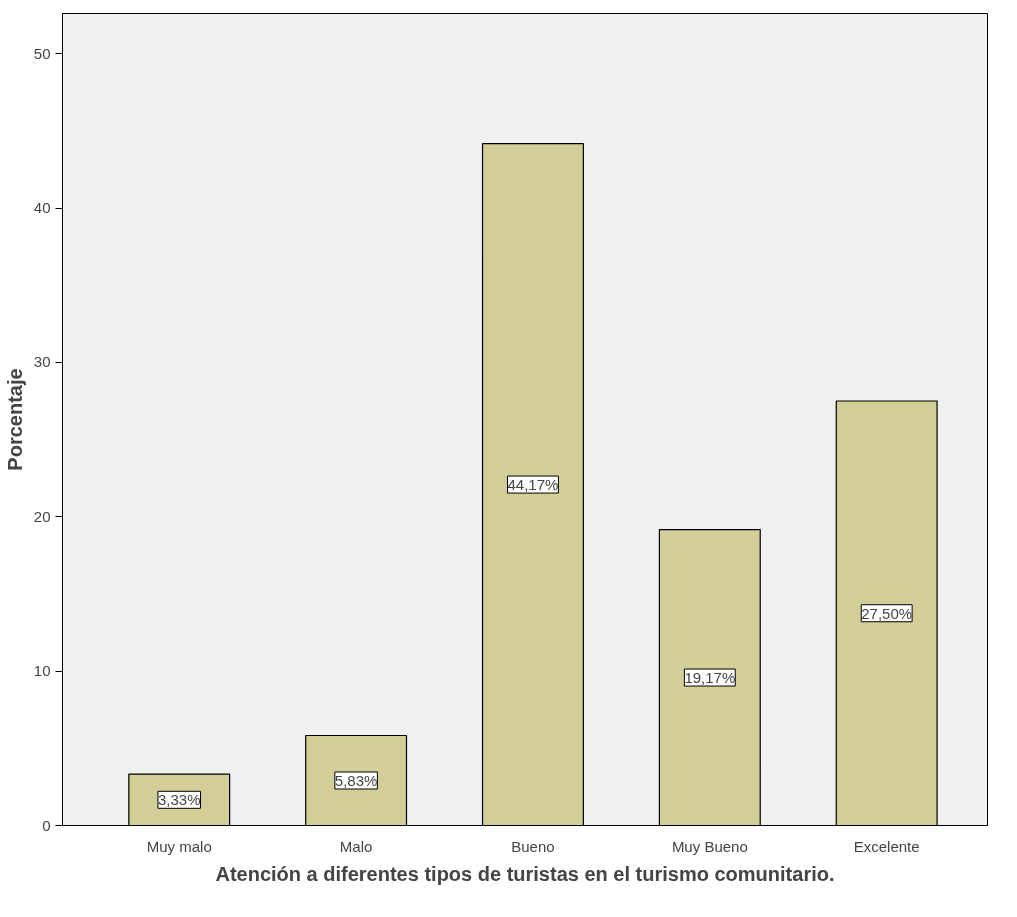 The image size is (1017, 917). Describe the element at coordinates (709, 846) in the screenshot. I see `x-tick-label: Muy Bueno` at that location.